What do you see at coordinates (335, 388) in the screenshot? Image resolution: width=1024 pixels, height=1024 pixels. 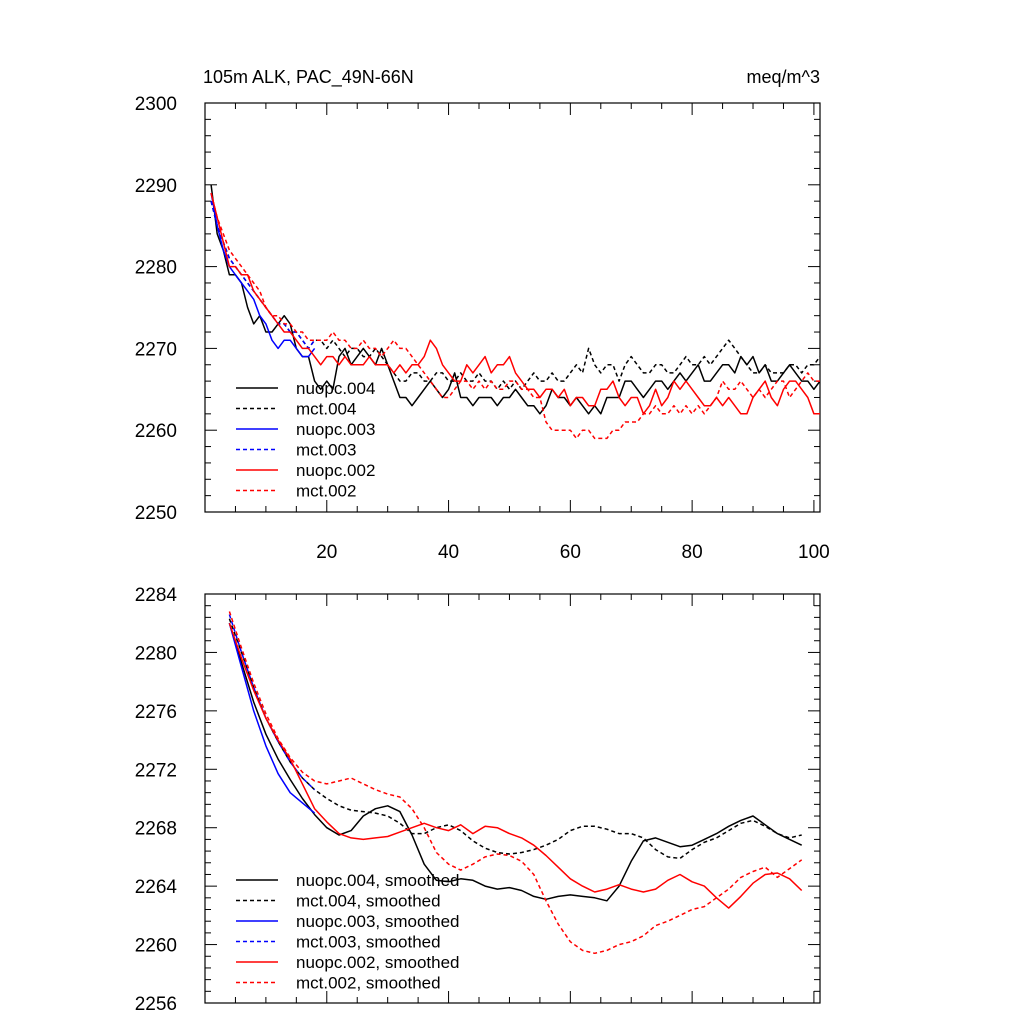 I see `legend-label: nuopc.004` at bounding box center [335, 388].